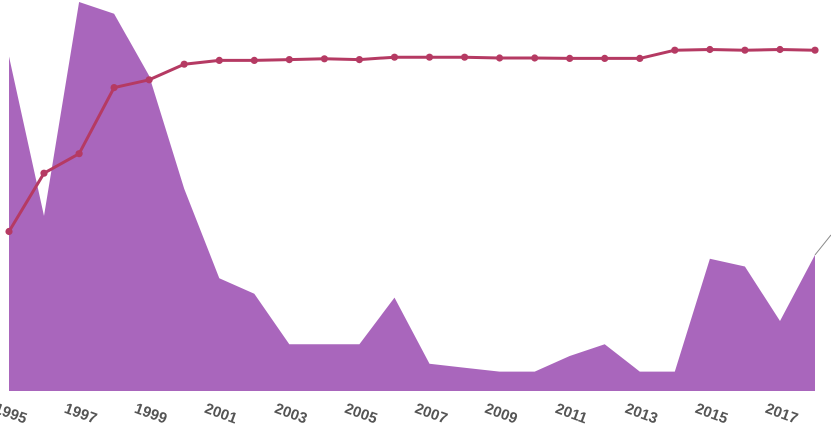 This screenshot has height=441, width=831. Describe the element at coordinates (781, 413) in the screenshot. I see `x-tick-label-2017: 2017` at that location.